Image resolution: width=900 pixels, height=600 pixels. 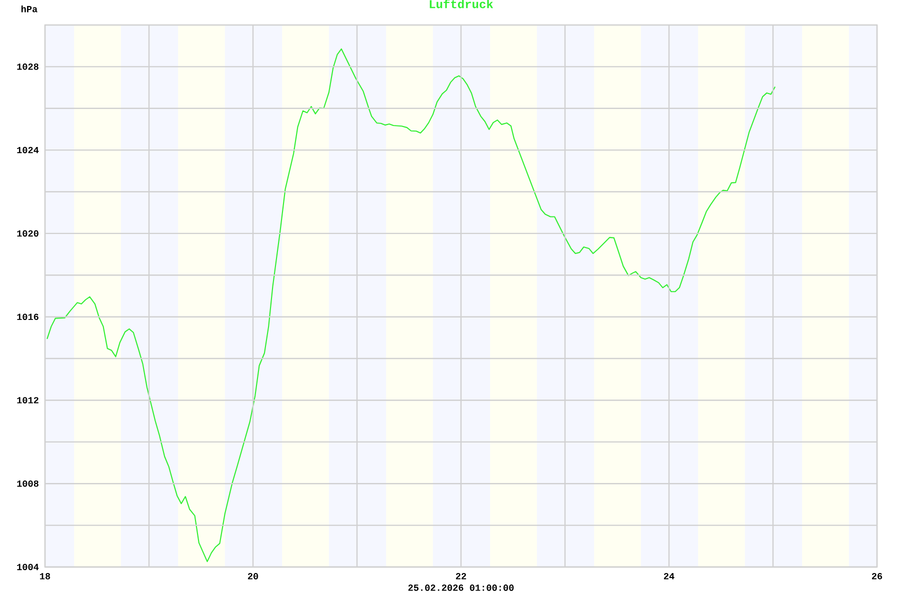 I want to click on x-tick-label: 26, so click(x=877, y=576).